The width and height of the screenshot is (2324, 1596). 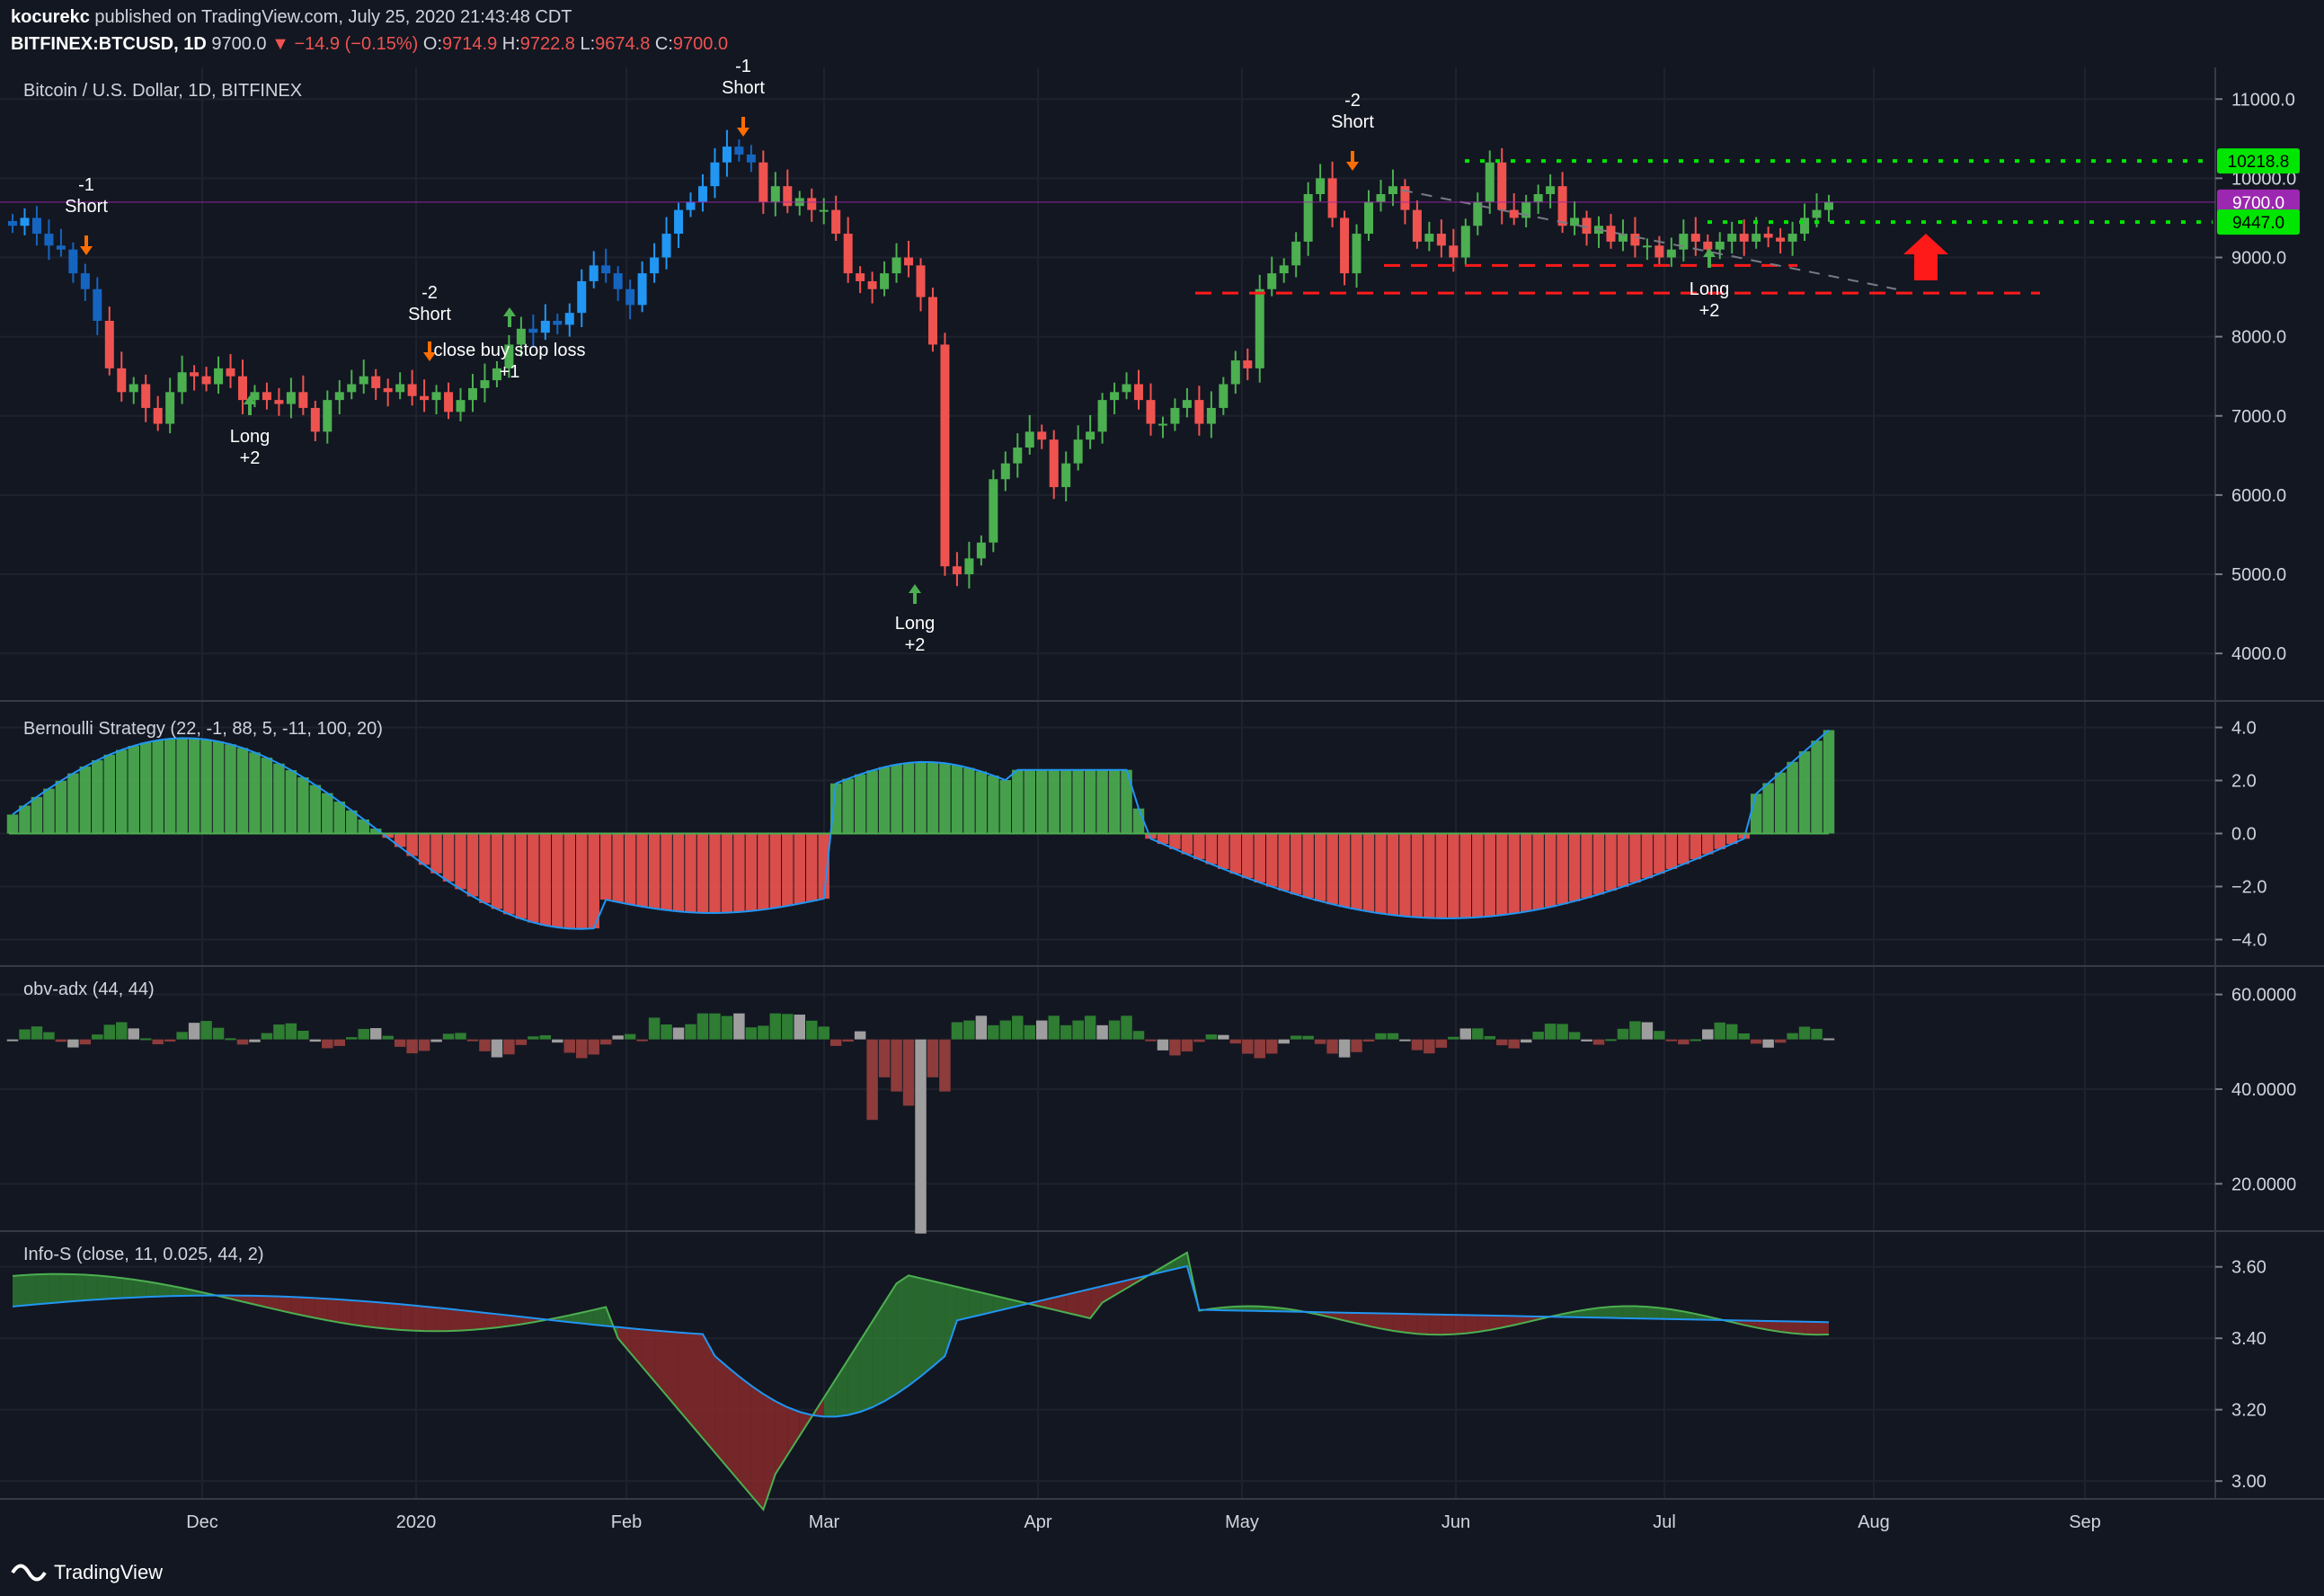 What do you see at coordinates (588, 44) in the screenshot?
I see `low-label: L:` at bounding box center [588, 44].